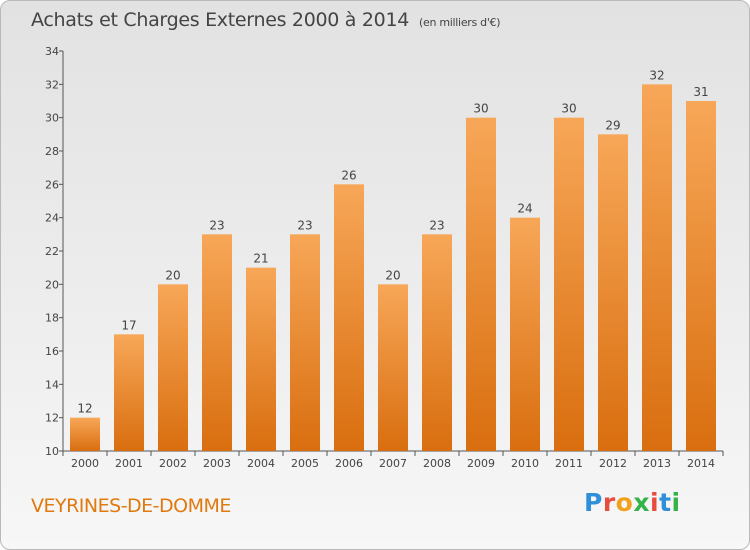  I want to click on bar-2008, so click(437, 342).